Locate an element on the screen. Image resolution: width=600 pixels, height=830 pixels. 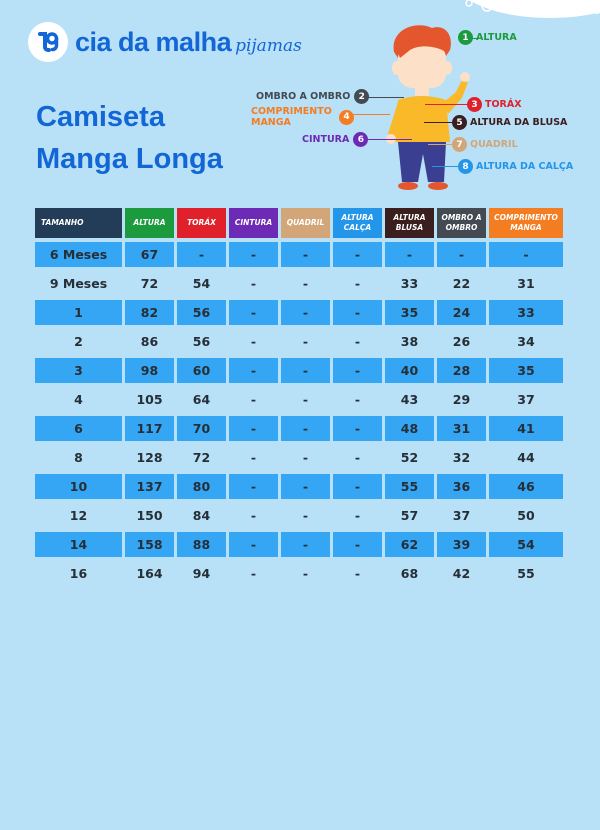
table-row: 2 86 56 - - - 38 26 34 is located at coordinates (299, 341).